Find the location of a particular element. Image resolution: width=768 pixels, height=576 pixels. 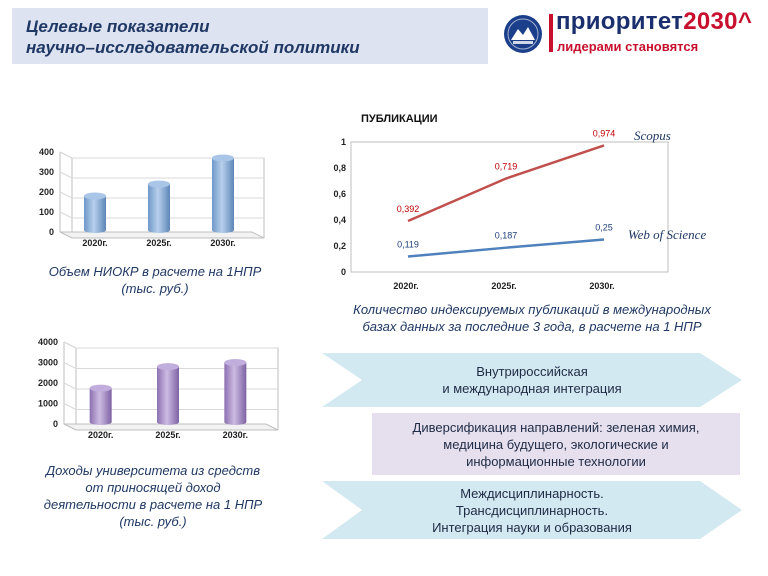

y-tick-label: 400 is located at coordinates (46, 152).